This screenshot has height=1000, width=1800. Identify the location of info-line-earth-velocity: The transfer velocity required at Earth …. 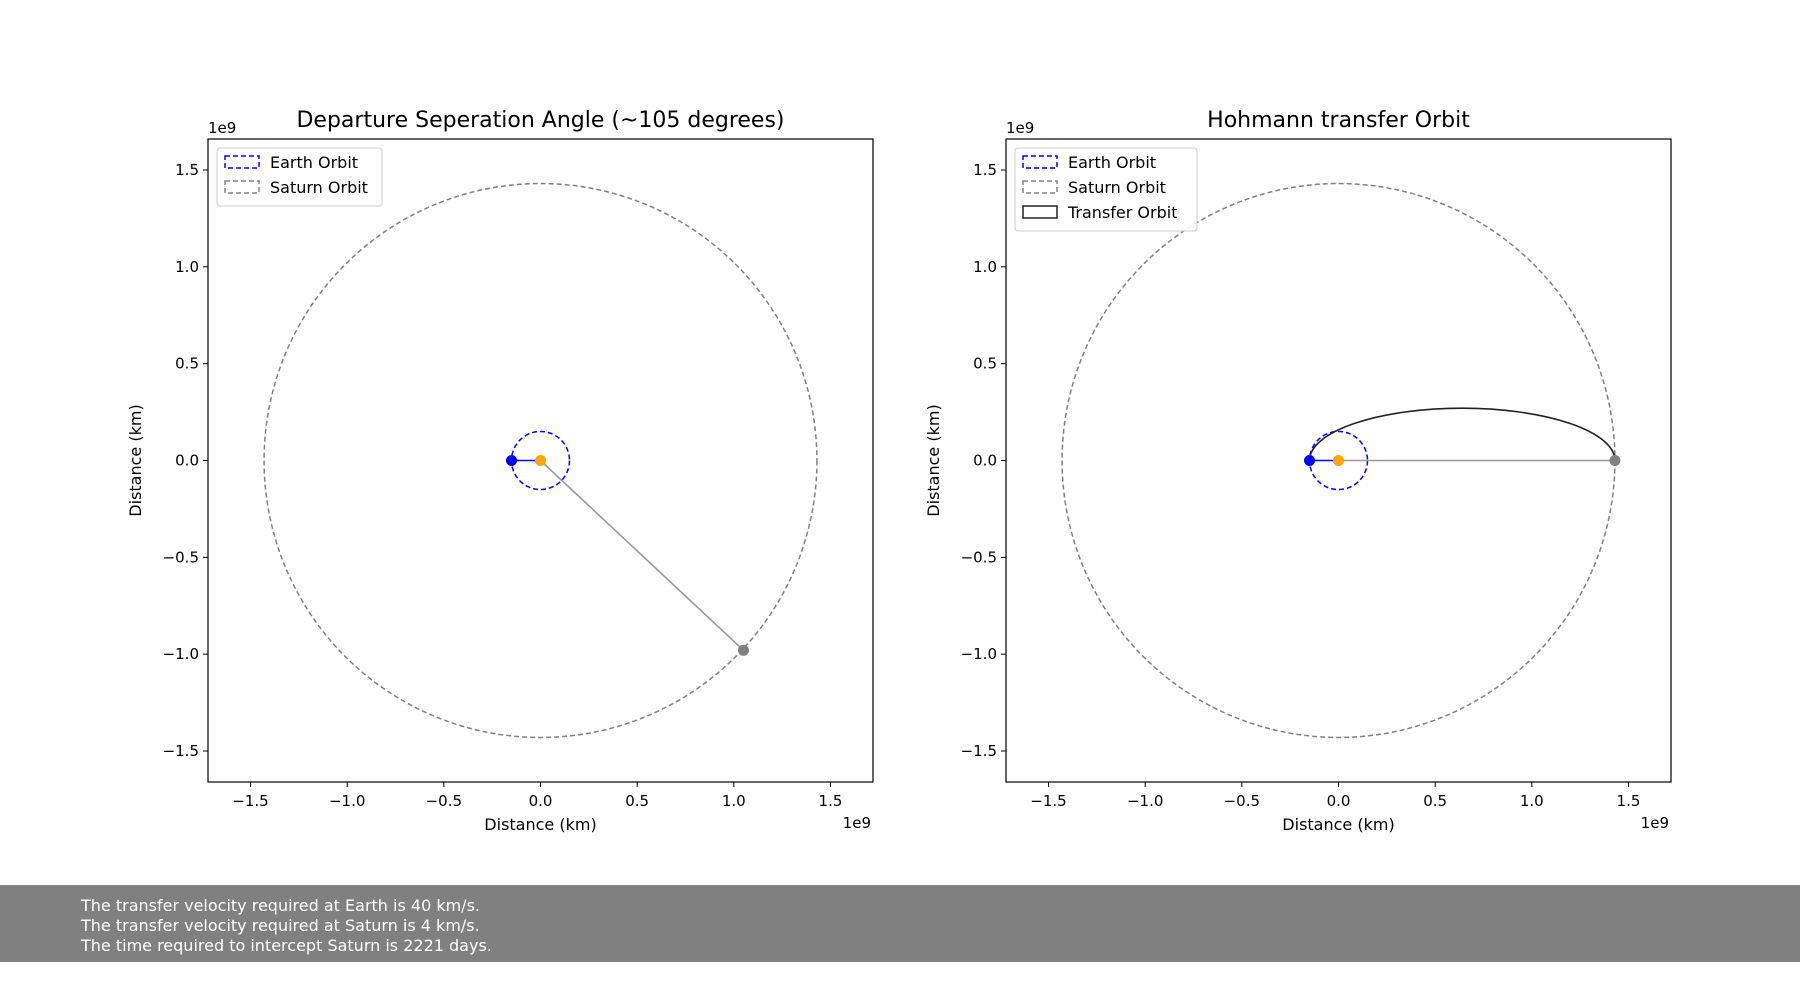
(280, 905).